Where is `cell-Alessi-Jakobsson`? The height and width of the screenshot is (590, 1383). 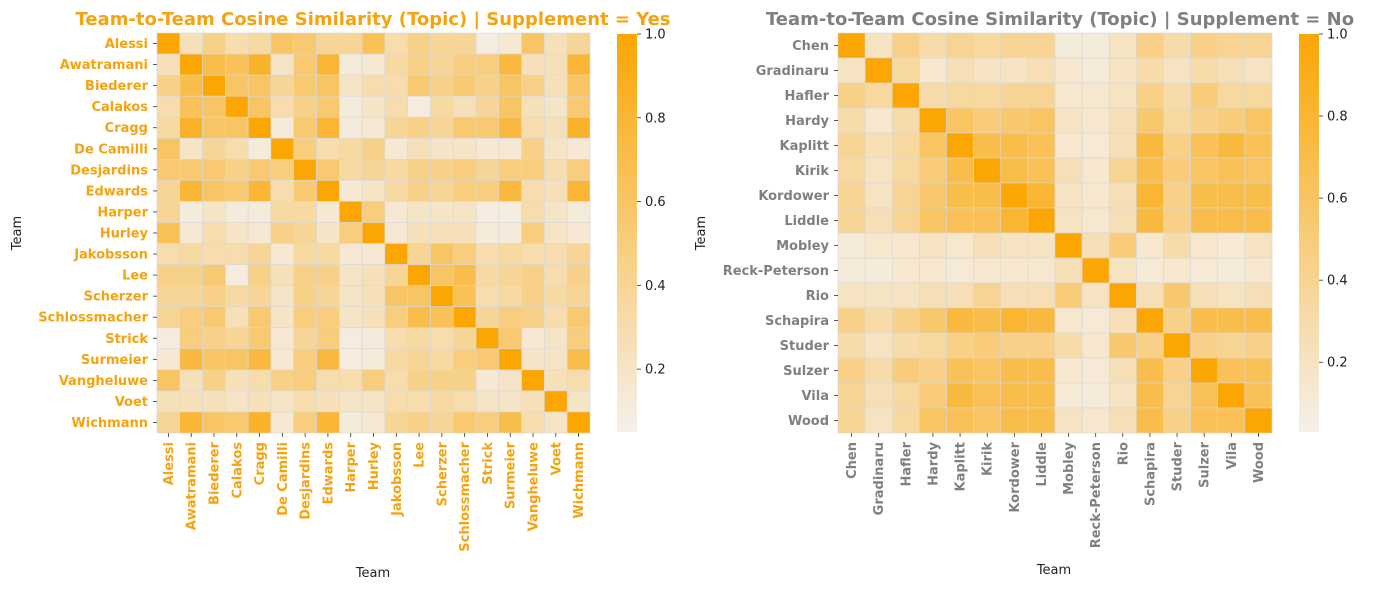 cell-Alessi-Jakobsson is located at coordinates (396, 43).